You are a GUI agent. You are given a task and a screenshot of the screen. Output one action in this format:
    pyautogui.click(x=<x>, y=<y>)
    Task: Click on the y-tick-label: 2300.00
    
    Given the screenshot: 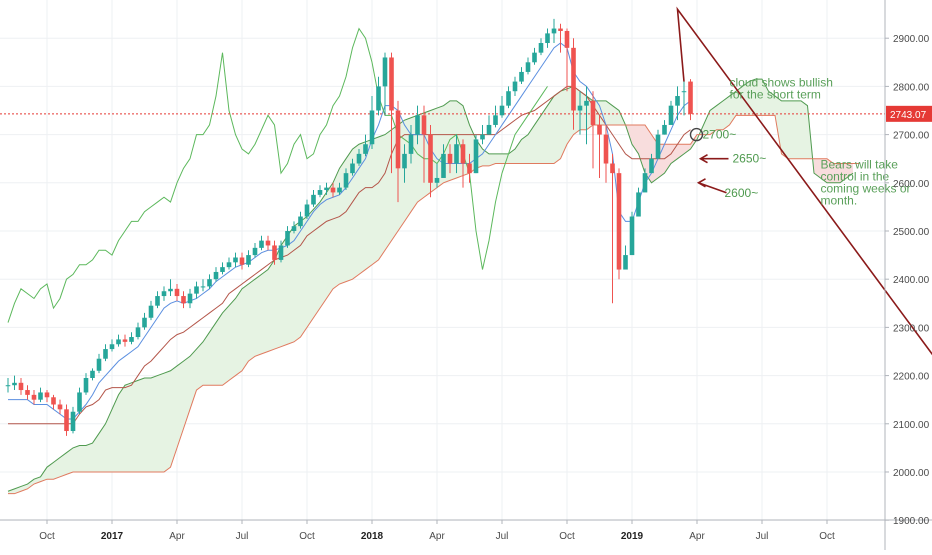 What is the action you would take?
    pyautogui.click(x=911, y=328)
    